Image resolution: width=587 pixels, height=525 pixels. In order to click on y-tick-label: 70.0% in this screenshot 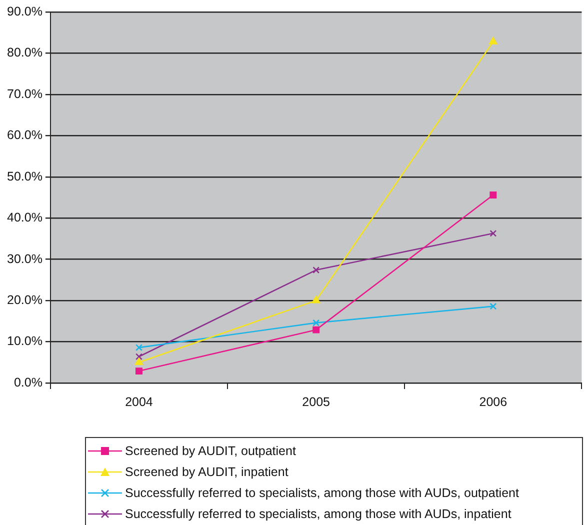, I will do `click(24, 93)`.